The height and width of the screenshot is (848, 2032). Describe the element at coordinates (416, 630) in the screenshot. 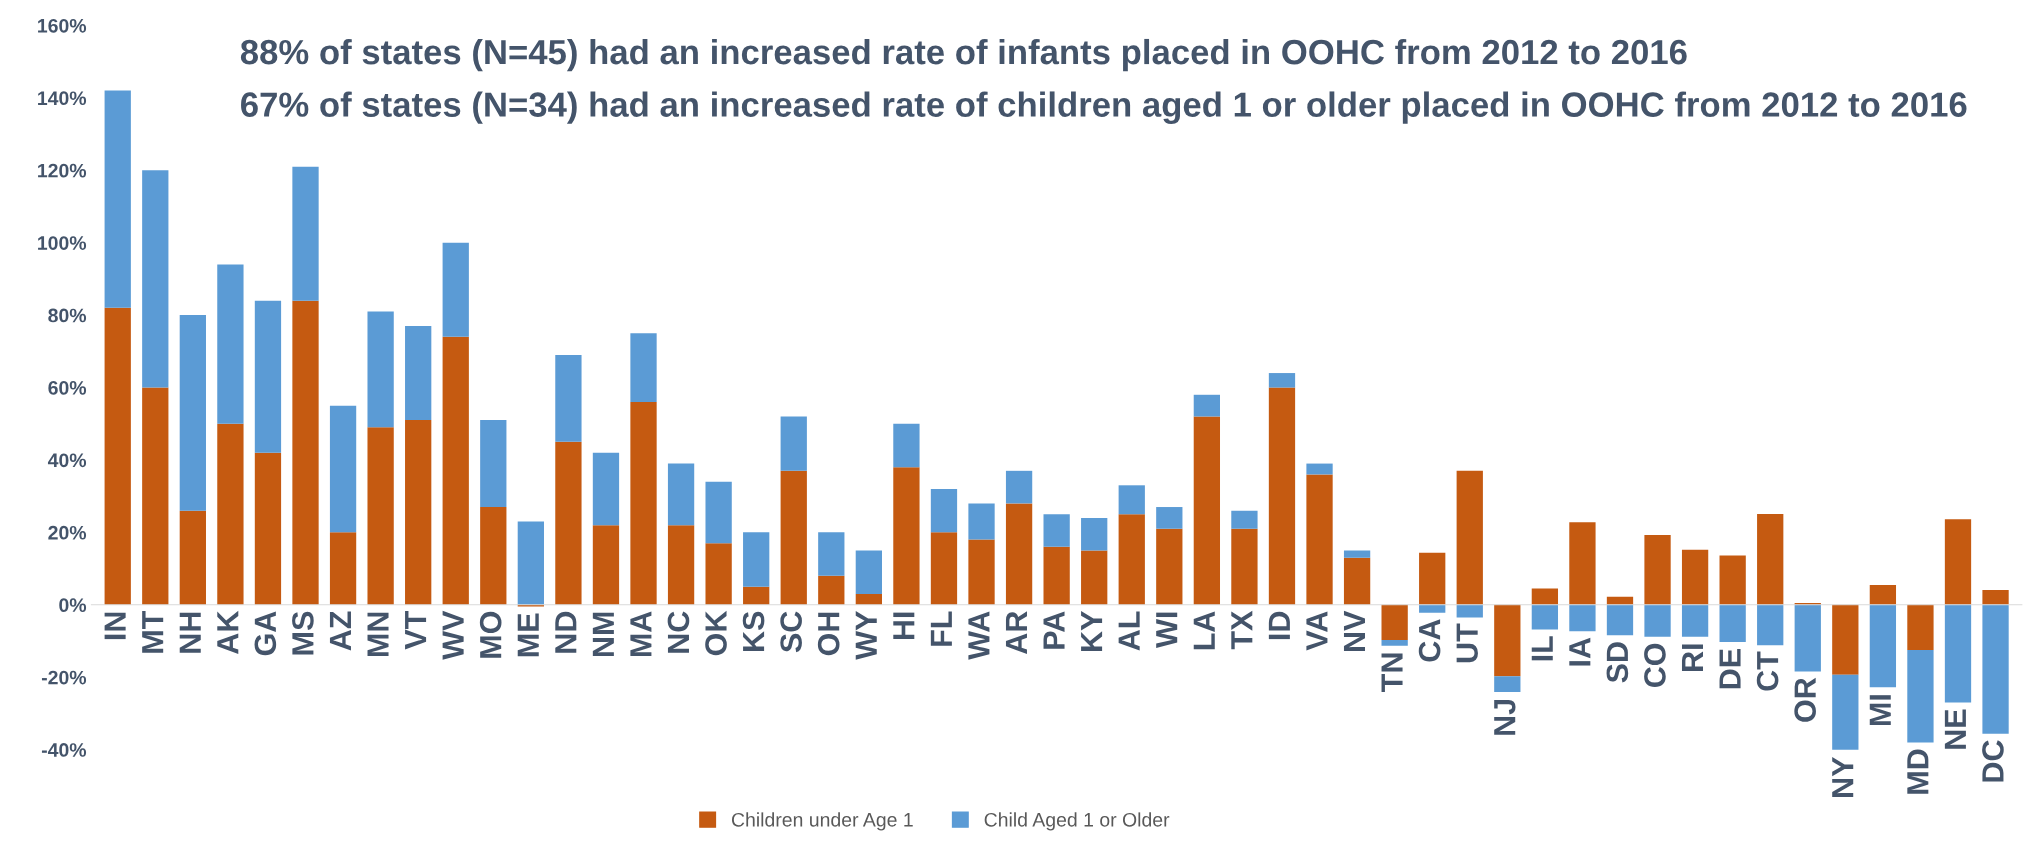

I see `x-tick-label: VT` at that location.